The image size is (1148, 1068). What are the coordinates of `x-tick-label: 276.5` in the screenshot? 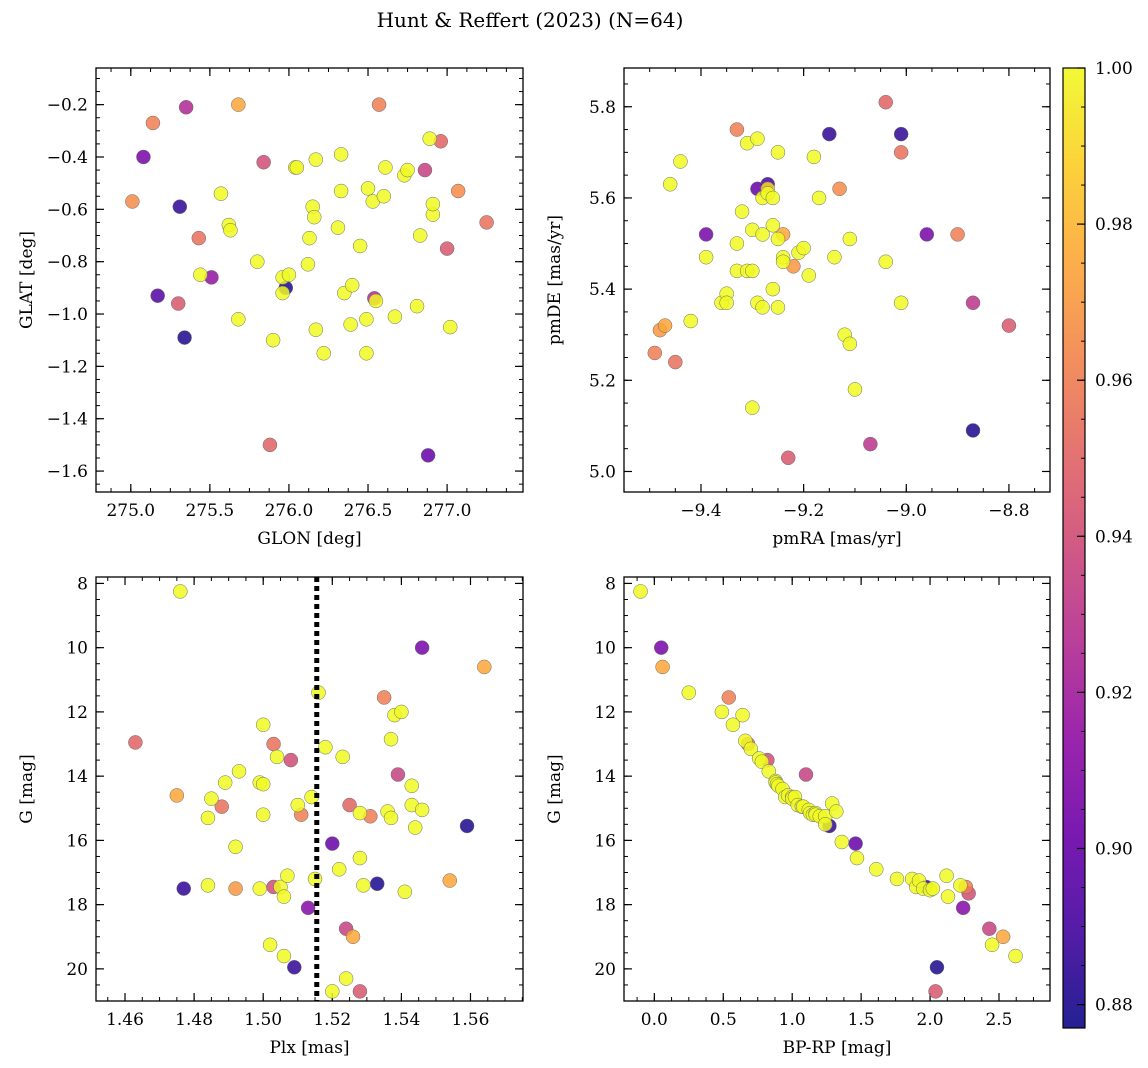 It's located at (368, 511).